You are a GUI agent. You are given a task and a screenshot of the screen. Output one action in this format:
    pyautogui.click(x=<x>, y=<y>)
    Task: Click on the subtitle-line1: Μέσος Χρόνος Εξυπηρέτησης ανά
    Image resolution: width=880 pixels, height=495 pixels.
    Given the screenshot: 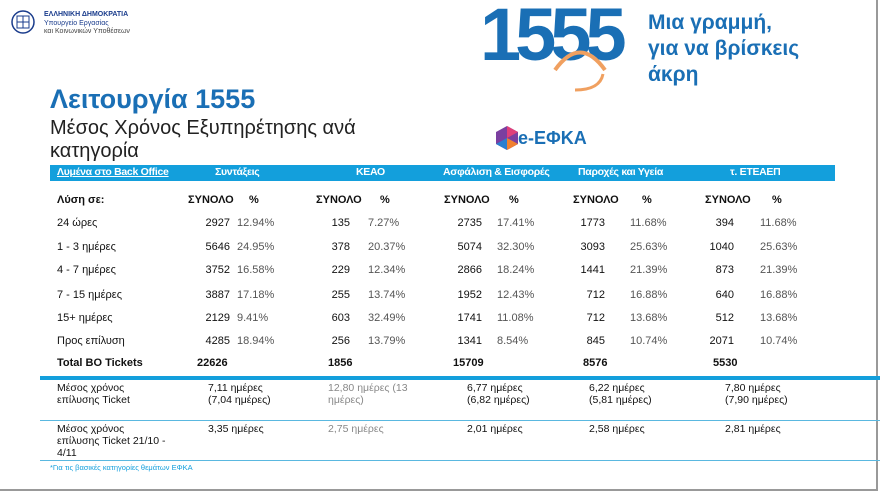 What is the action you would take?
    pyautogui.click(x=203, y=128)
    